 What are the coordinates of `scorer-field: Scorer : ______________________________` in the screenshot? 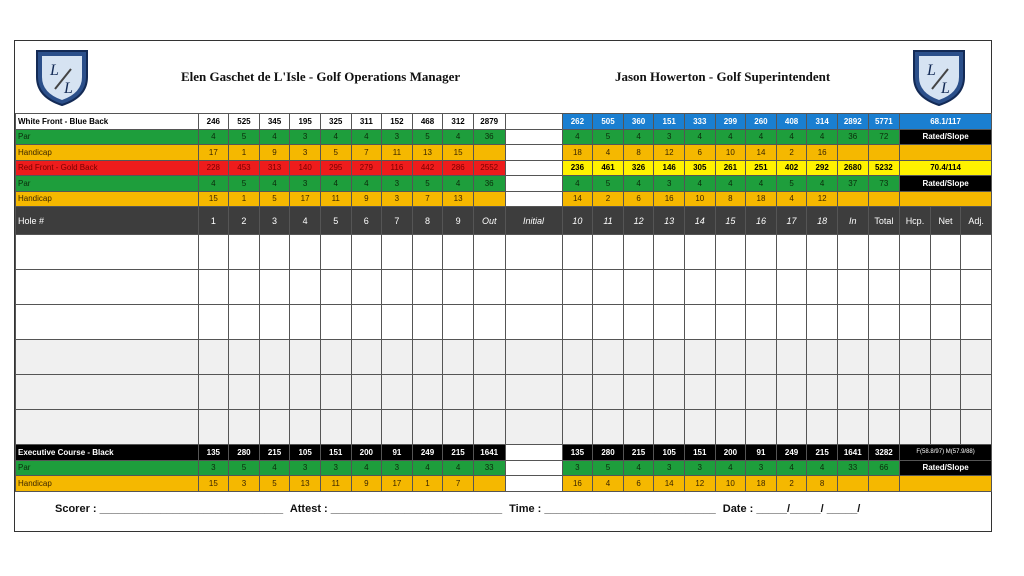 It's located at (169, 509).